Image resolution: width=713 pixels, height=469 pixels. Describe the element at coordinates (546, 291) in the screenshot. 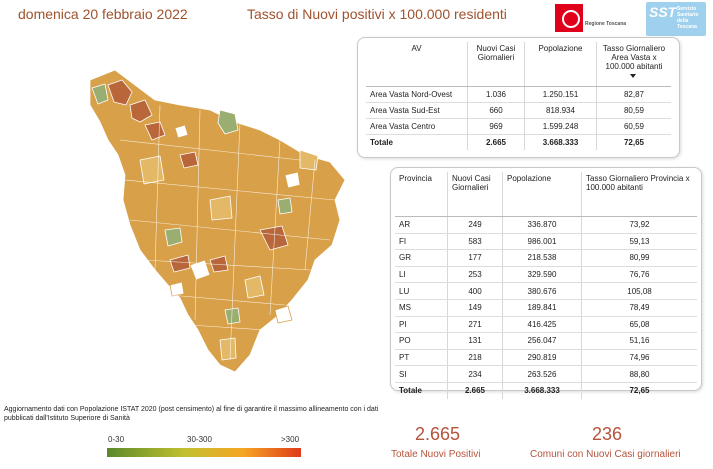

I see `table-row: LU 400 380.676 105,08` at that location.